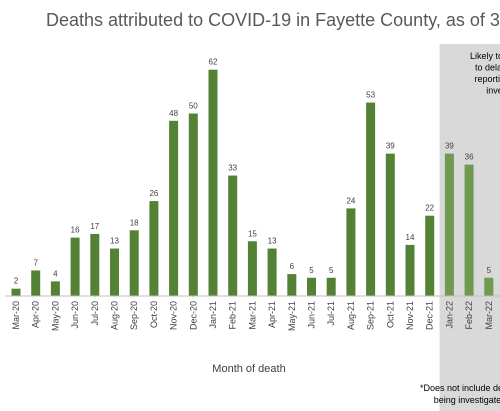 This screenshot has width=500, height=411. I want to click on x-tick-label-Jul-21: Jul-21, so click(331, 313).